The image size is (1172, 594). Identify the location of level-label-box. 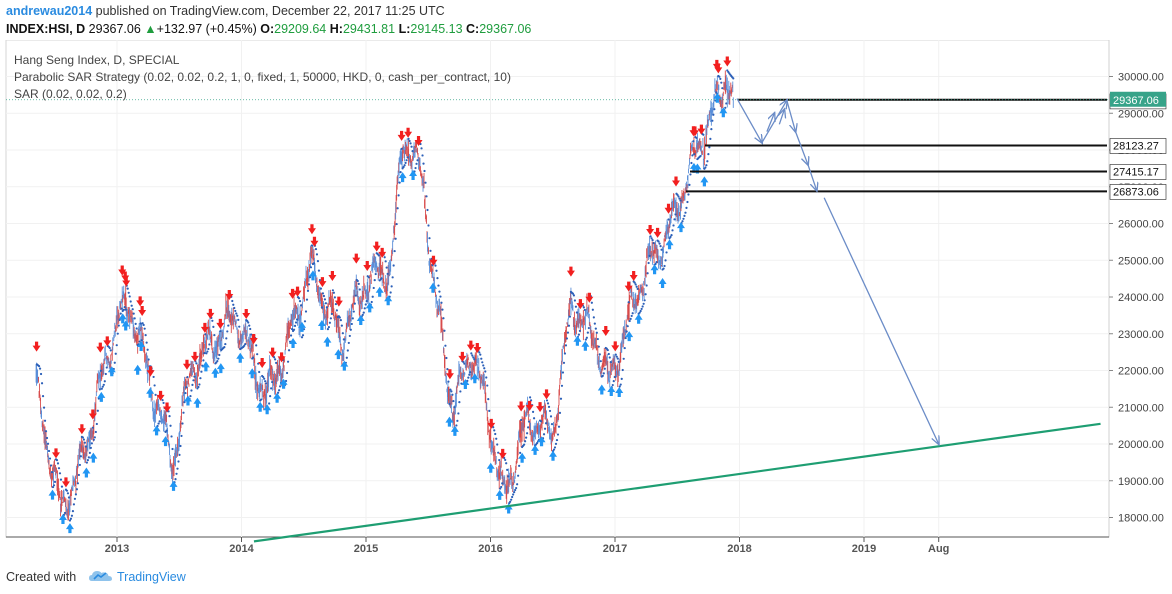
(1138, 192).